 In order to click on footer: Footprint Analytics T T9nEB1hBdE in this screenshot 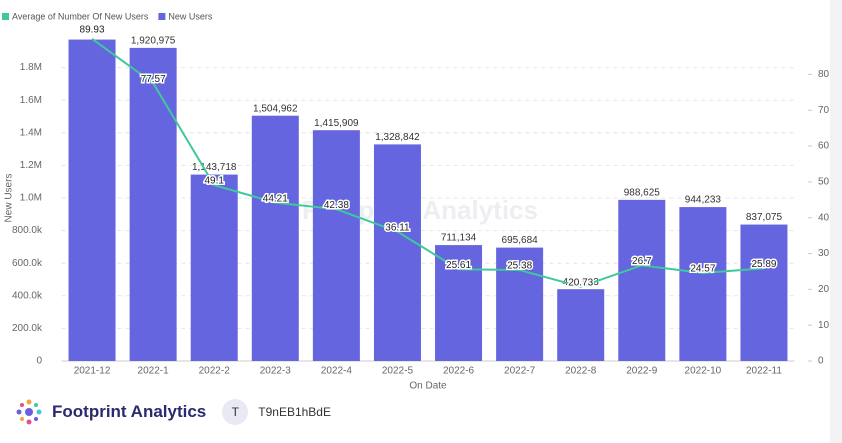, I will do `click(172, 412)`.